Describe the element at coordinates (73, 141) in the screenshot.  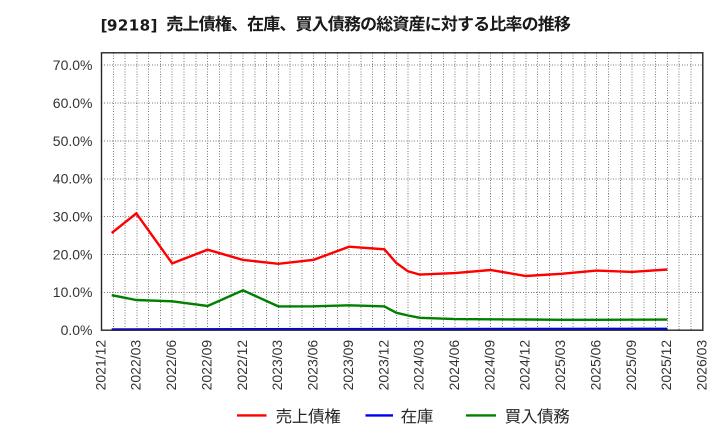
I see `svg-text: 50.0%` at that location.